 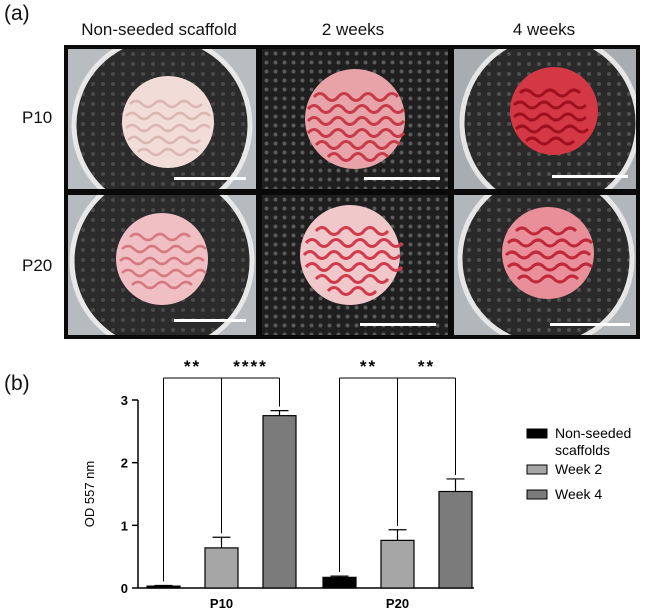 I want to click on photo-p10-non-seeded, so click(x=162, y=119).